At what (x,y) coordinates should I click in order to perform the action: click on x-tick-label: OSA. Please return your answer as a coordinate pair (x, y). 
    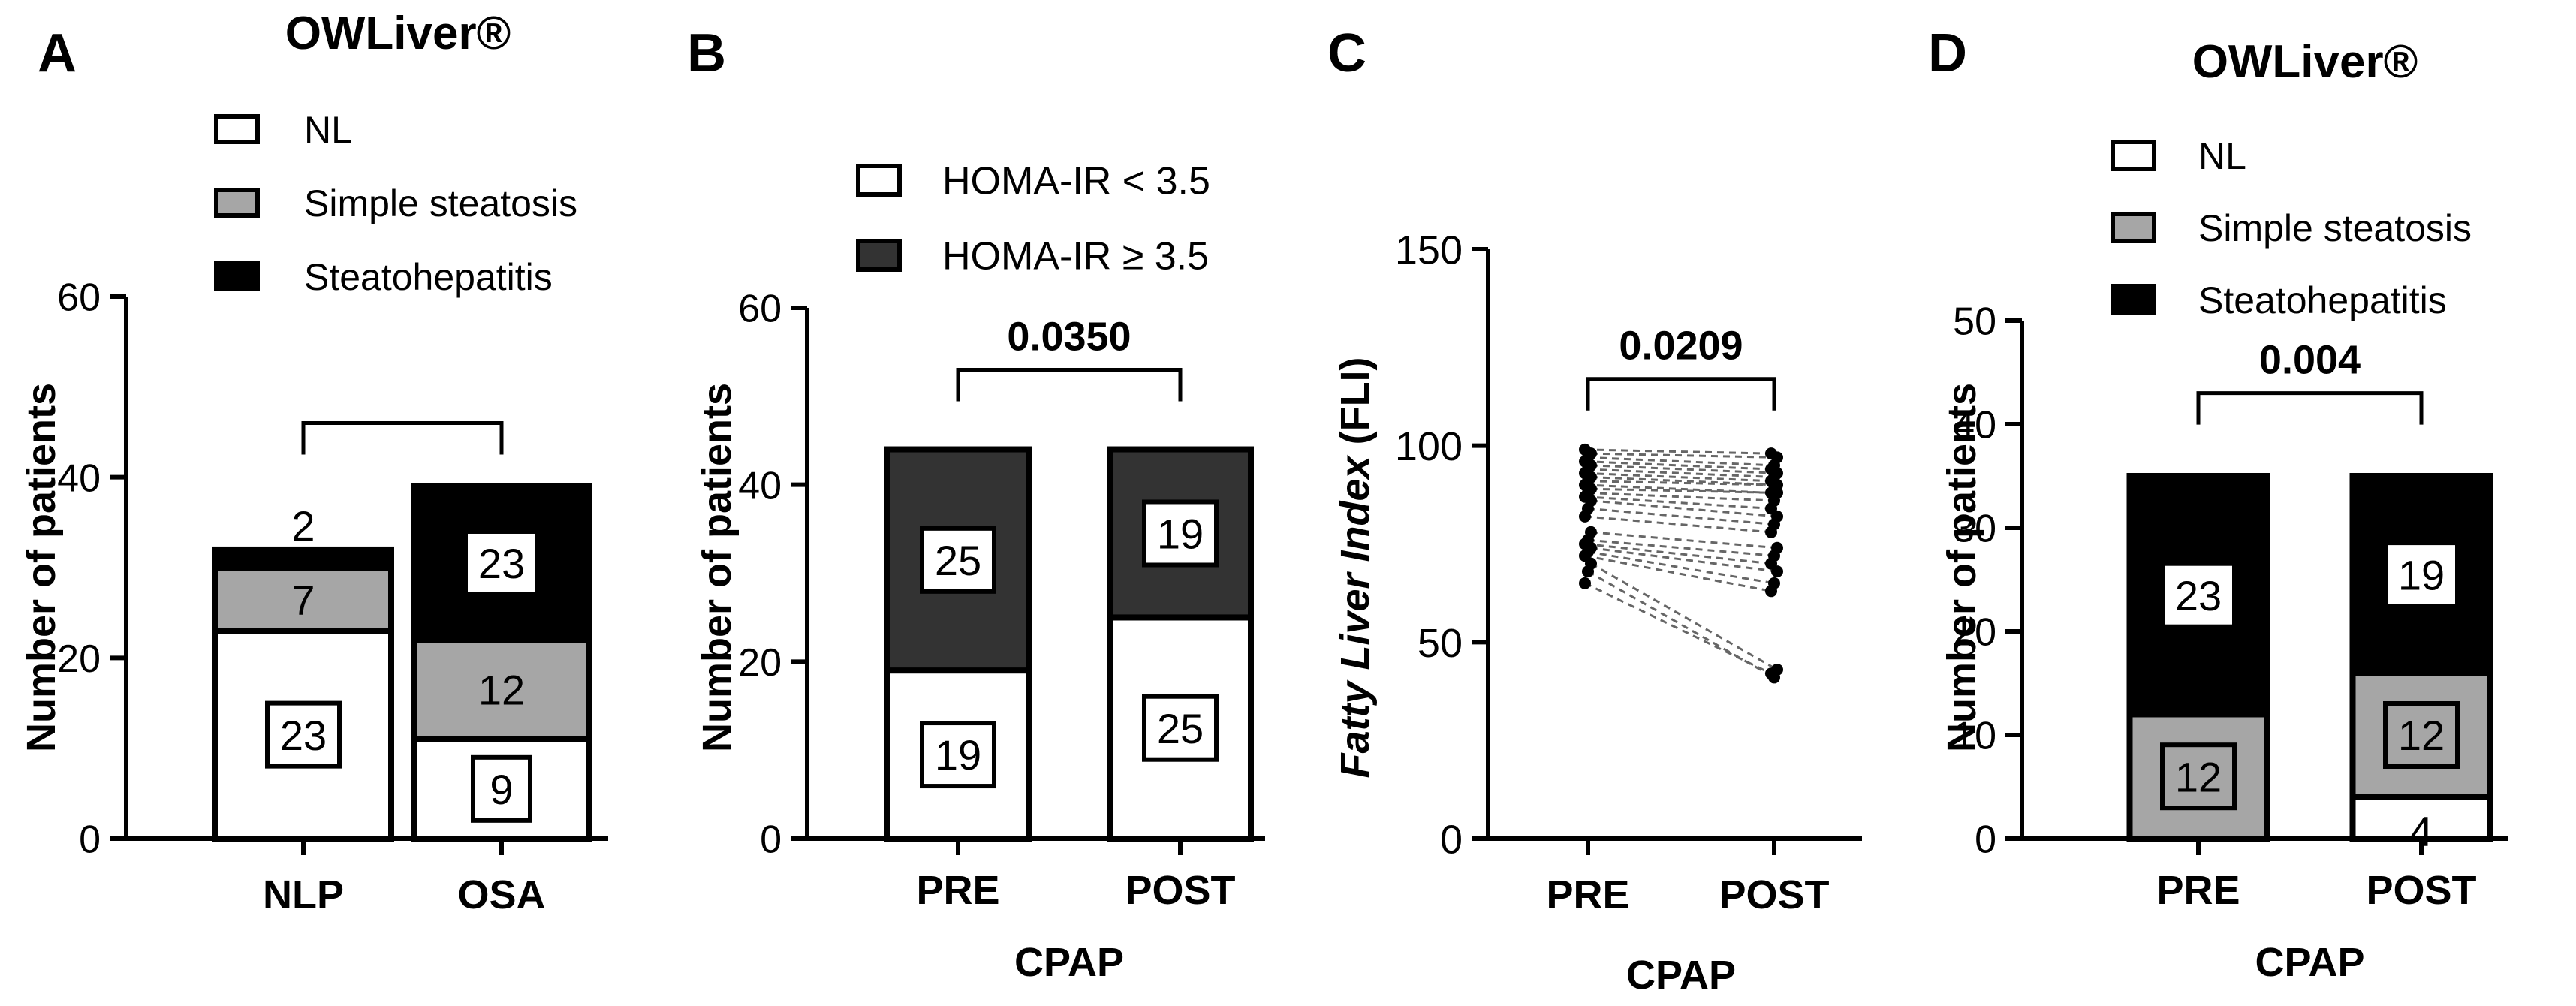
    Looking at the image, I should click on (501, 894).